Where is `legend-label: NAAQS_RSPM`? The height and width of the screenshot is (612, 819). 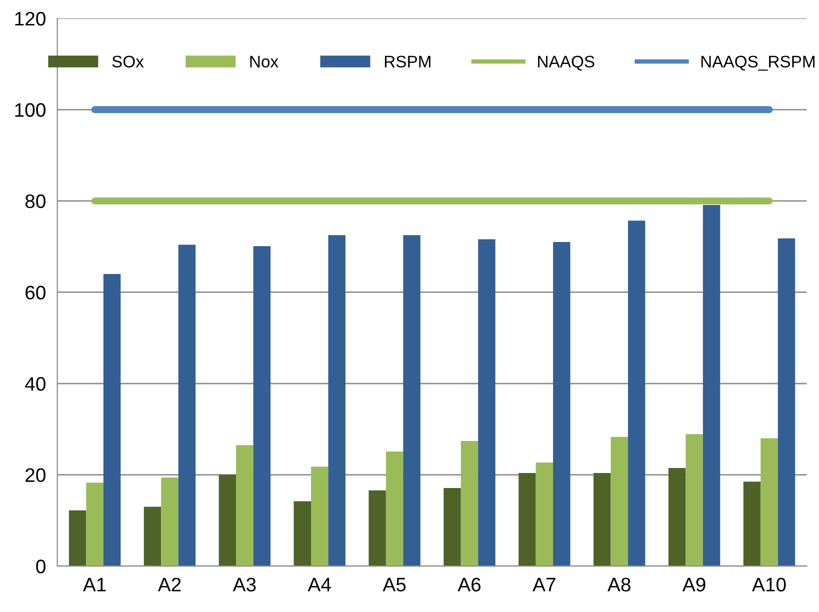 legend-label: NAAQS_RSPM is located at coordinates (757, 63).